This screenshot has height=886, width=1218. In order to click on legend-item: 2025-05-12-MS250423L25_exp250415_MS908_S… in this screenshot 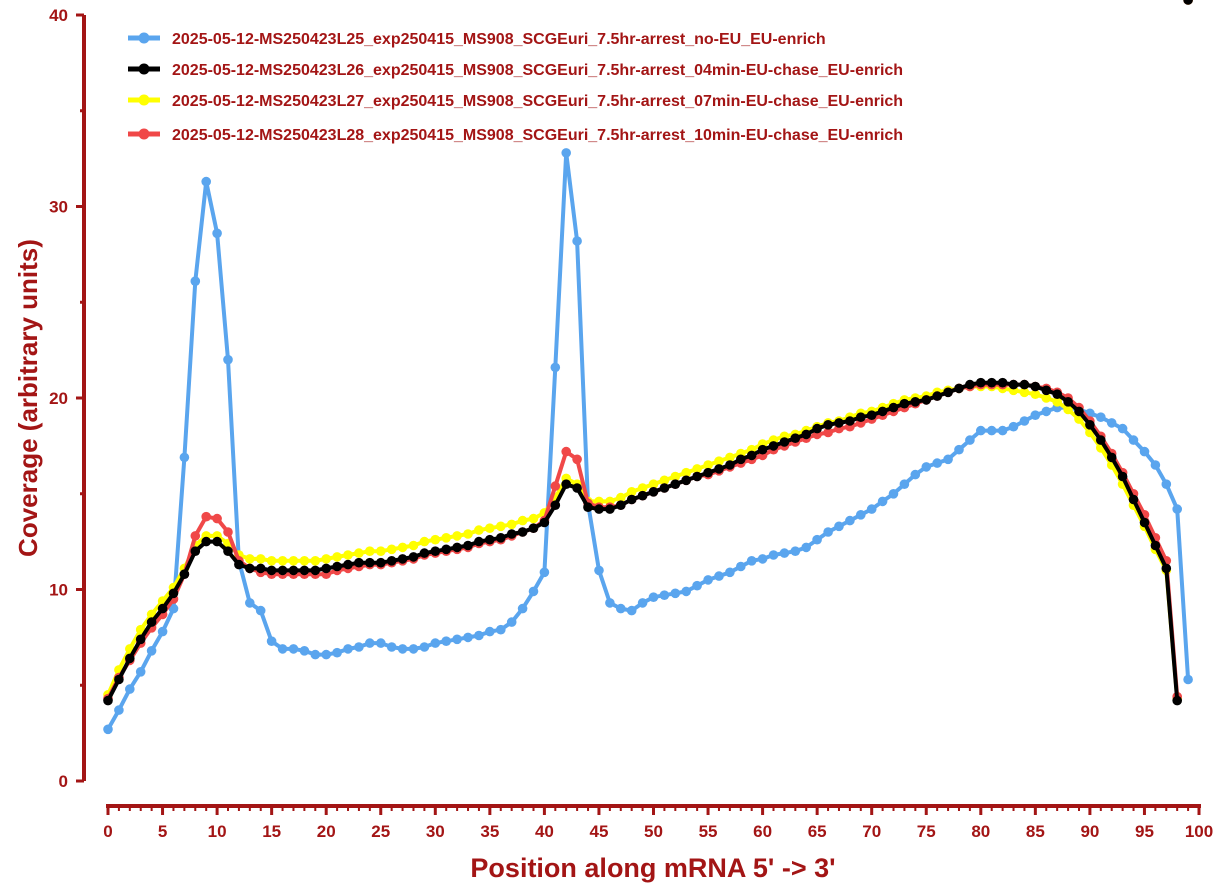, I will do `click(477, 39)`.